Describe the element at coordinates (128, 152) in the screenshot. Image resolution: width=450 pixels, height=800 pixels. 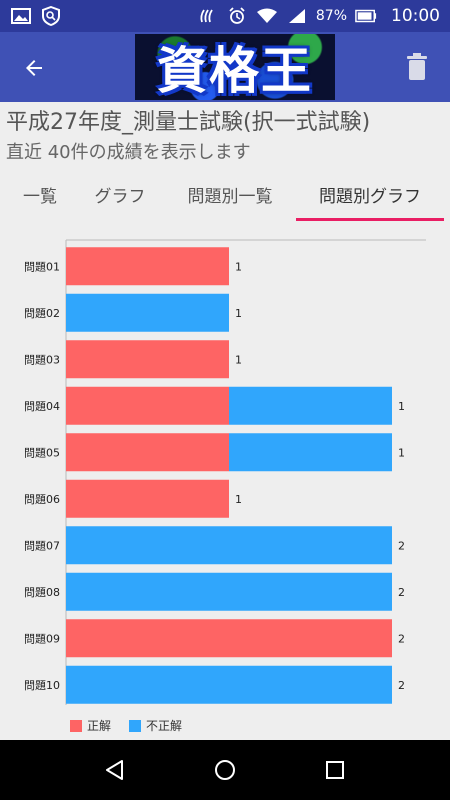
I see `page-subtitle: 直近 40件の成績を表示します` at that location.